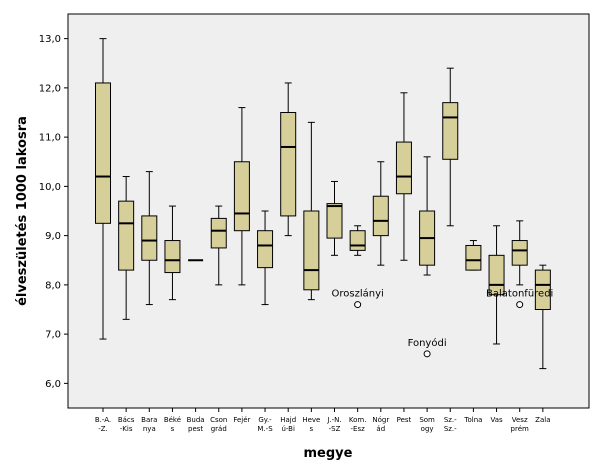  What do you see at coordinates (380, 420) in the screenshot?
I see `x-tick-label: Nógr` at bounding box center [380, 420].